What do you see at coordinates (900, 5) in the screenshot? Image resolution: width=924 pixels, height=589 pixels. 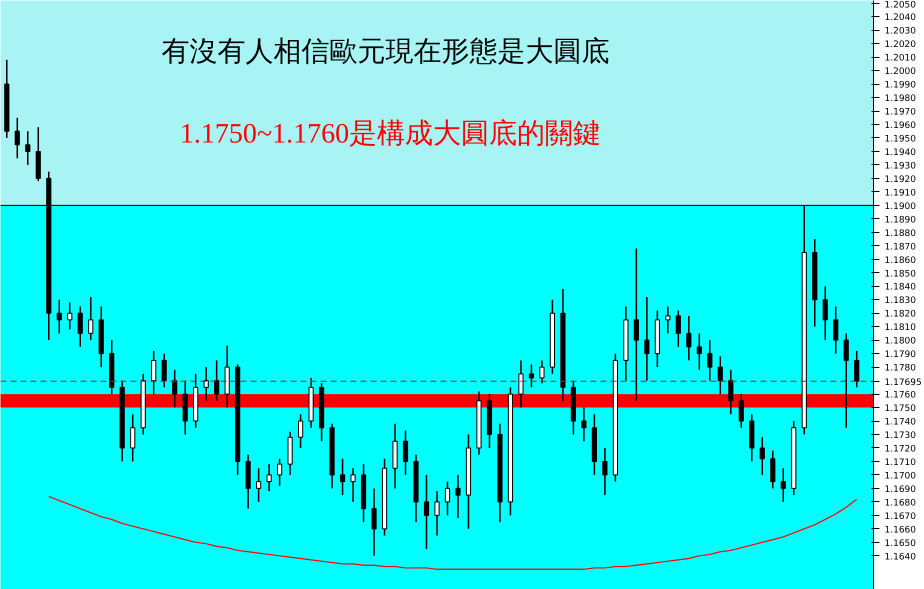 I see `y-tick-label: 1.2050` at bounding box center [900, 5].